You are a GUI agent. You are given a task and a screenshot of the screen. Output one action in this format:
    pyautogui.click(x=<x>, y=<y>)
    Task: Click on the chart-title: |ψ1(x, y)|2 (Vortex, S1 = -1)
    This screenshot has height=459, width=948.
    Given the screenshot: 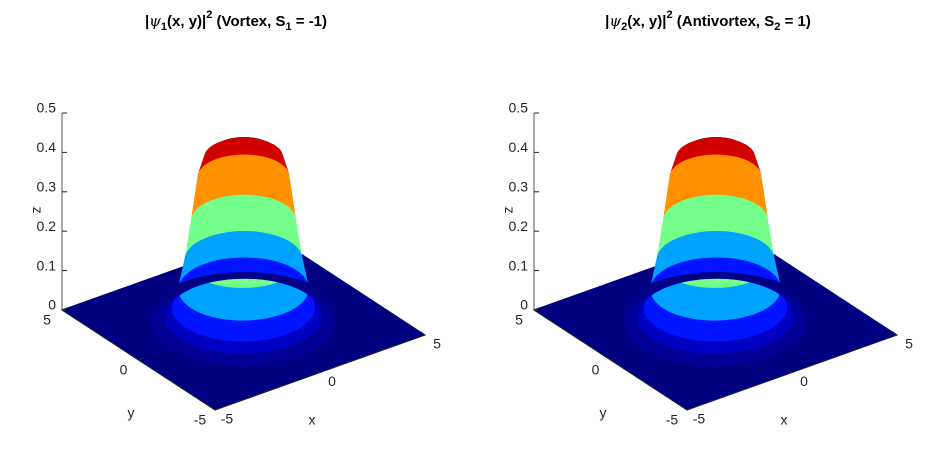 What is the action you would take?
    pyautogui.click(x=236, y=21)
    